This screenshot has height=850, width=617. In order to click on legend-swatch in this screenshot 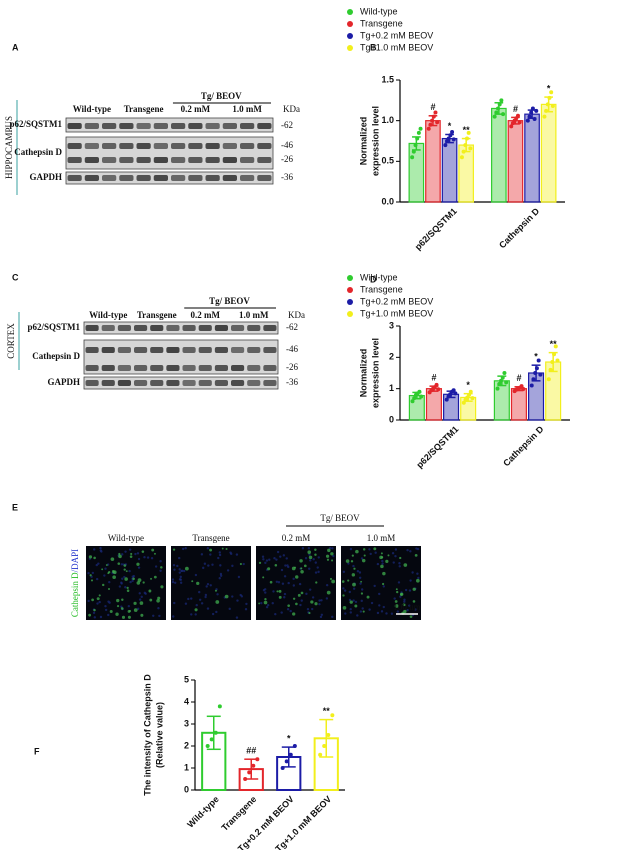, I will do `click(350, 12)`.